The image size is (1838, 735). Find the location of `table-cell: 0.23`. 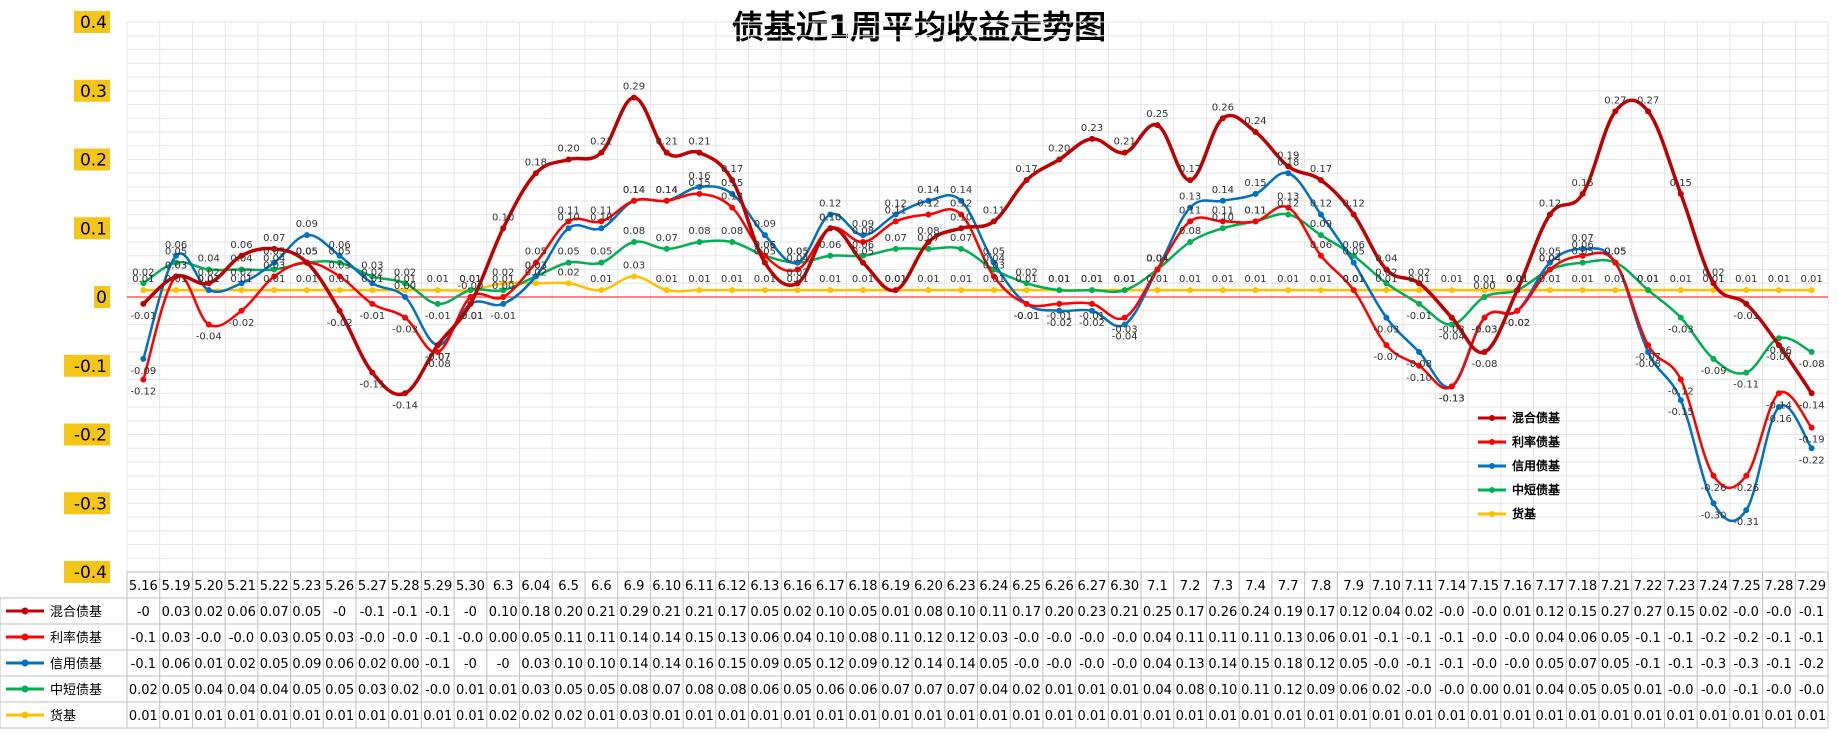

table-cell: 0.23 is located at coordinates (1092, 612).